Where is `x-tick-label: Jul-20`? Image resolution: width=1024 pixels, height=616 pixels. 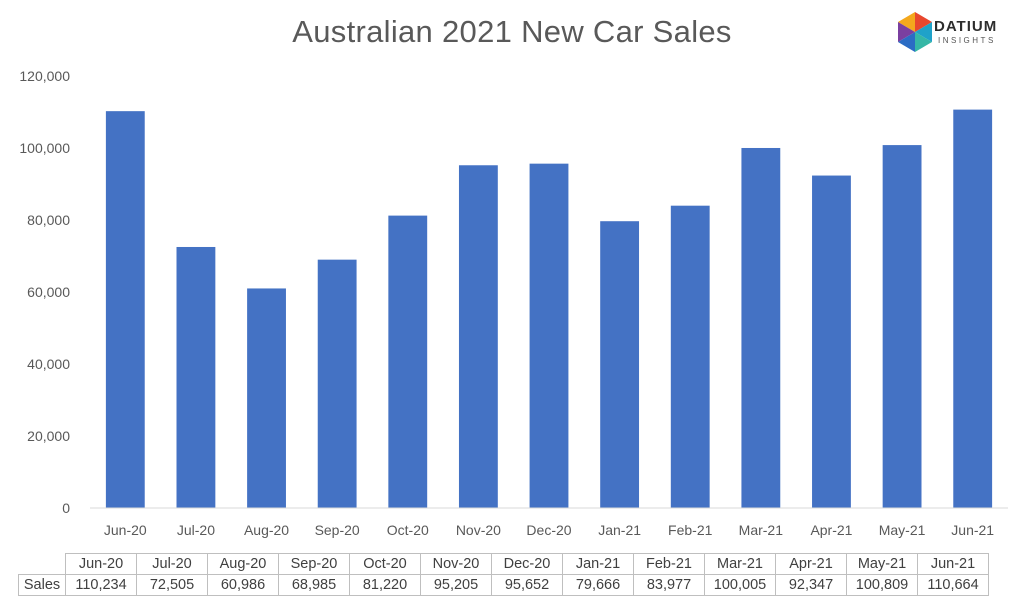
x-tick-label: Jul-20 is located at coordinates (196, 530).